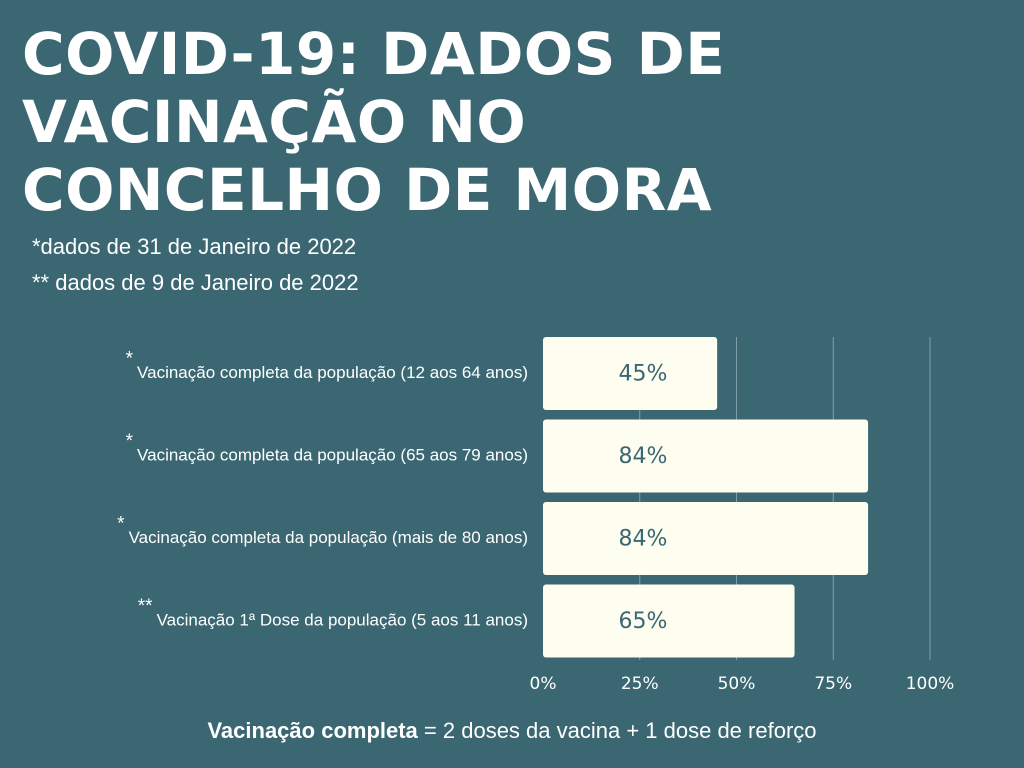  I want to click on x-tick-label: 50%, so click(737, 684).